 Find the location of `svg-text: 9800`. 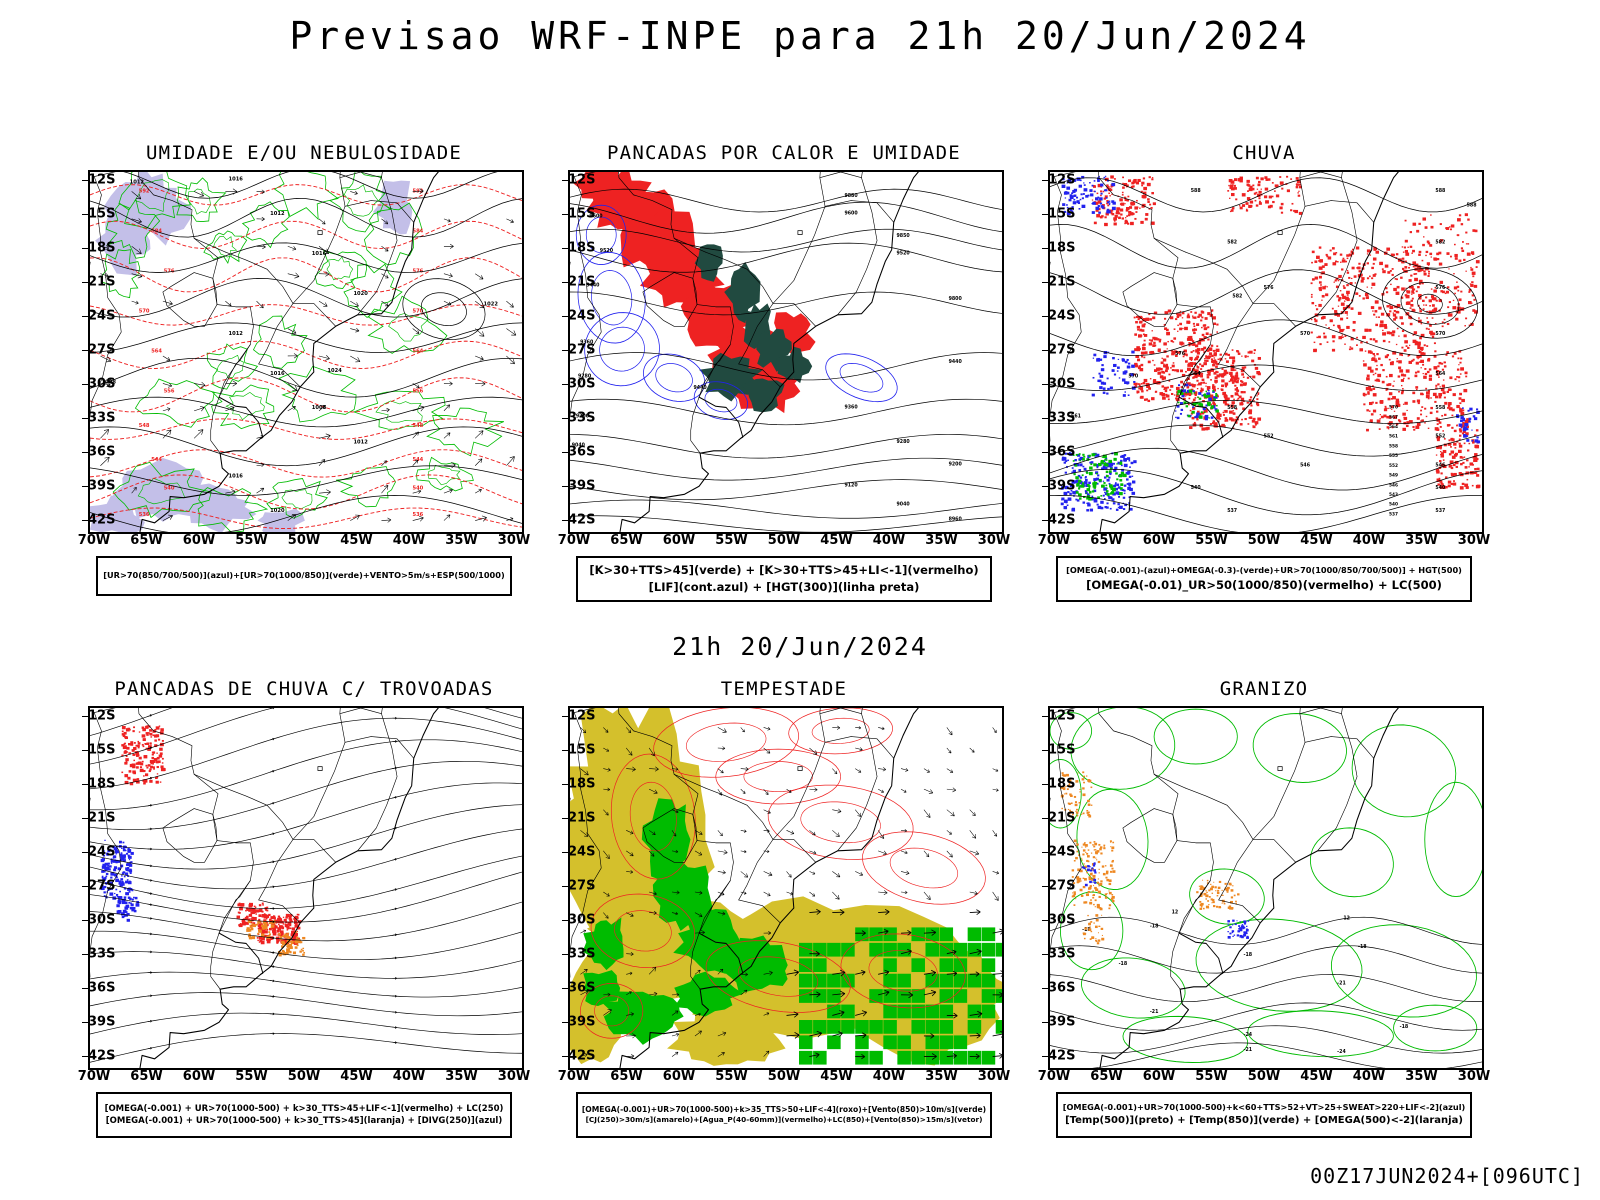

svg-text: 9800 is located at coordinates (956, 299).